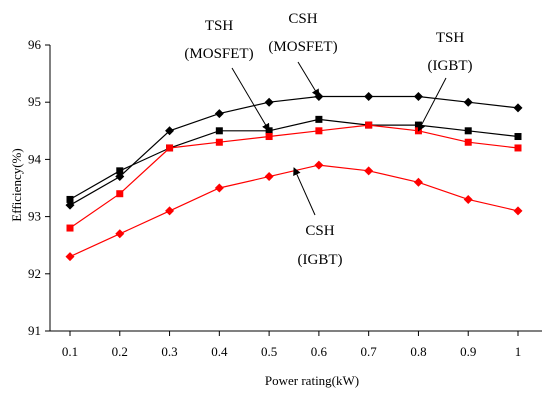 Image resolution: width=542 pixels, height=393 pixels. Describe the element at coordinates (120, 351) in the screenshot. I see `x-tick-label: 0.2` at that location.